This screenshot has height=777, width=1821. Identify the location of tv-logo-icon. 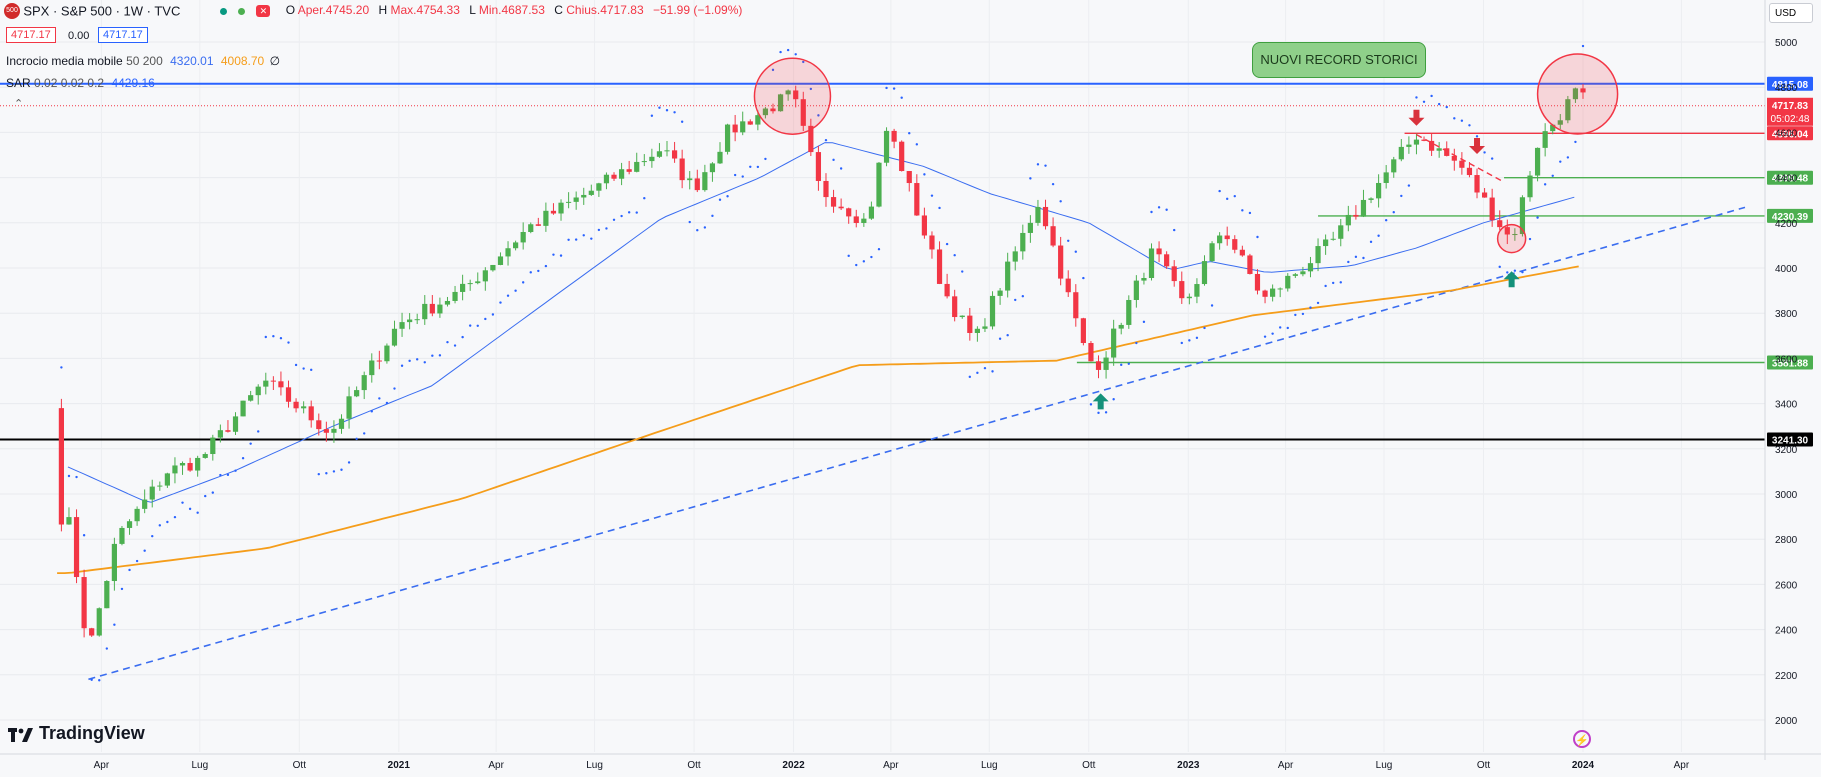
(21, 734).